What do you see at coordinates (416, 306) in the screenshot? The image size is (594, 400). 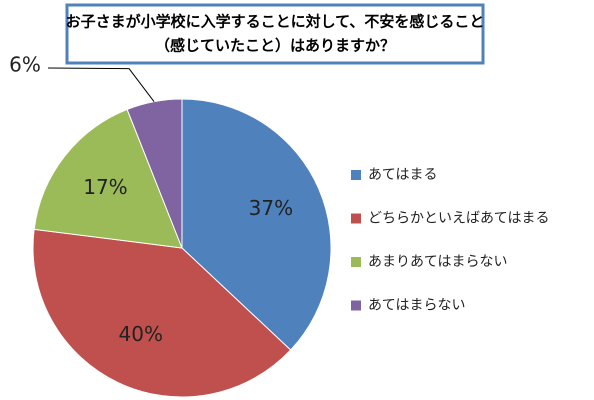 I see `legend-label: あてはまらない` at bounding box center [416, 306].